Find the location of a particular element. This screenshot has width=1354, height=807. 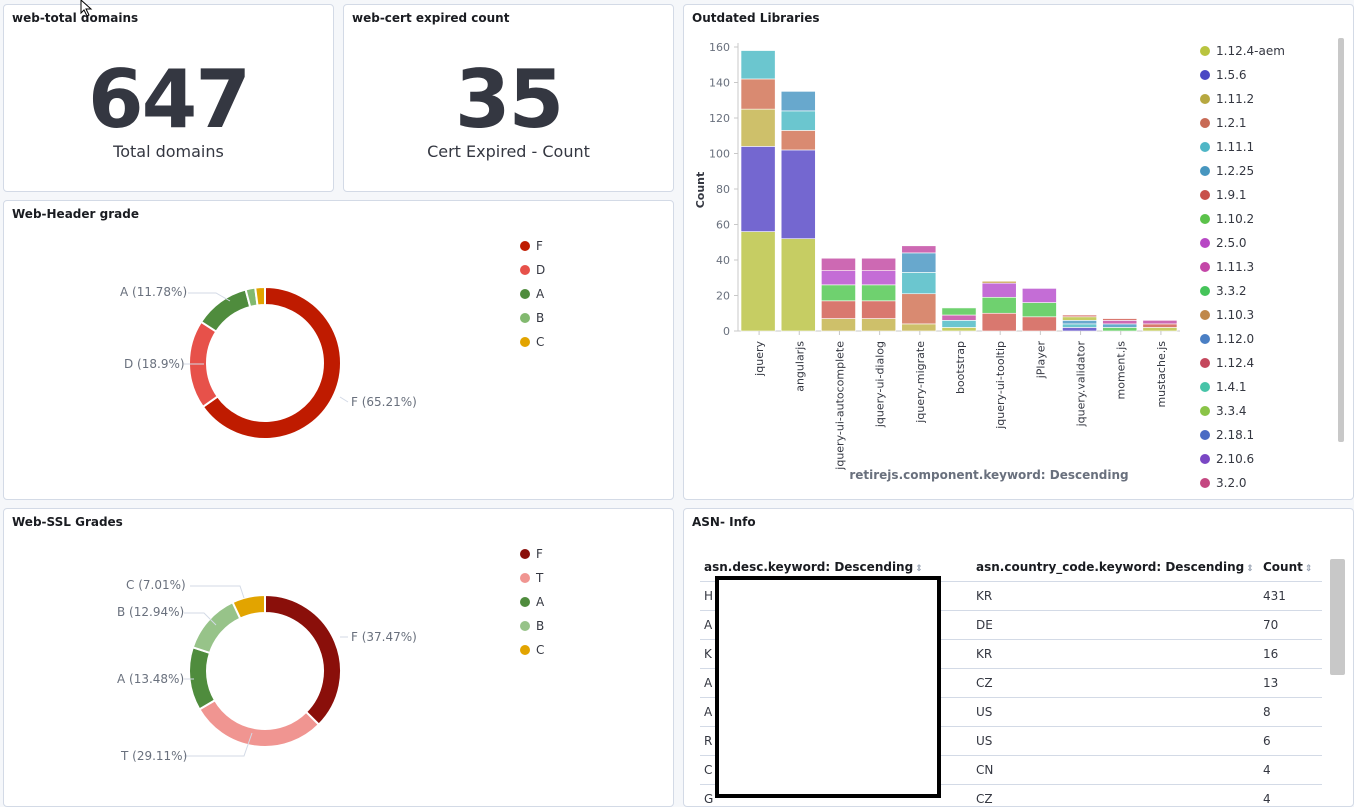

slice-label-d: D (18.9%) is located at coordinates (154, 364).